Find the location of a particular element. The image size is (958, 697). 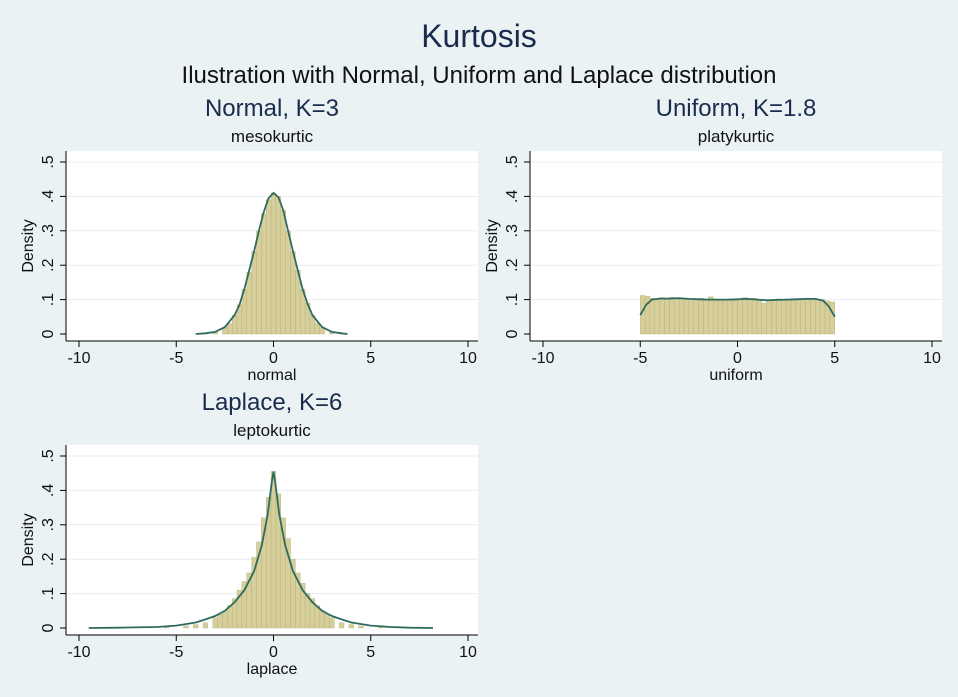

panel-title: Laplace, K=6 is located at coordinates (272, 402).